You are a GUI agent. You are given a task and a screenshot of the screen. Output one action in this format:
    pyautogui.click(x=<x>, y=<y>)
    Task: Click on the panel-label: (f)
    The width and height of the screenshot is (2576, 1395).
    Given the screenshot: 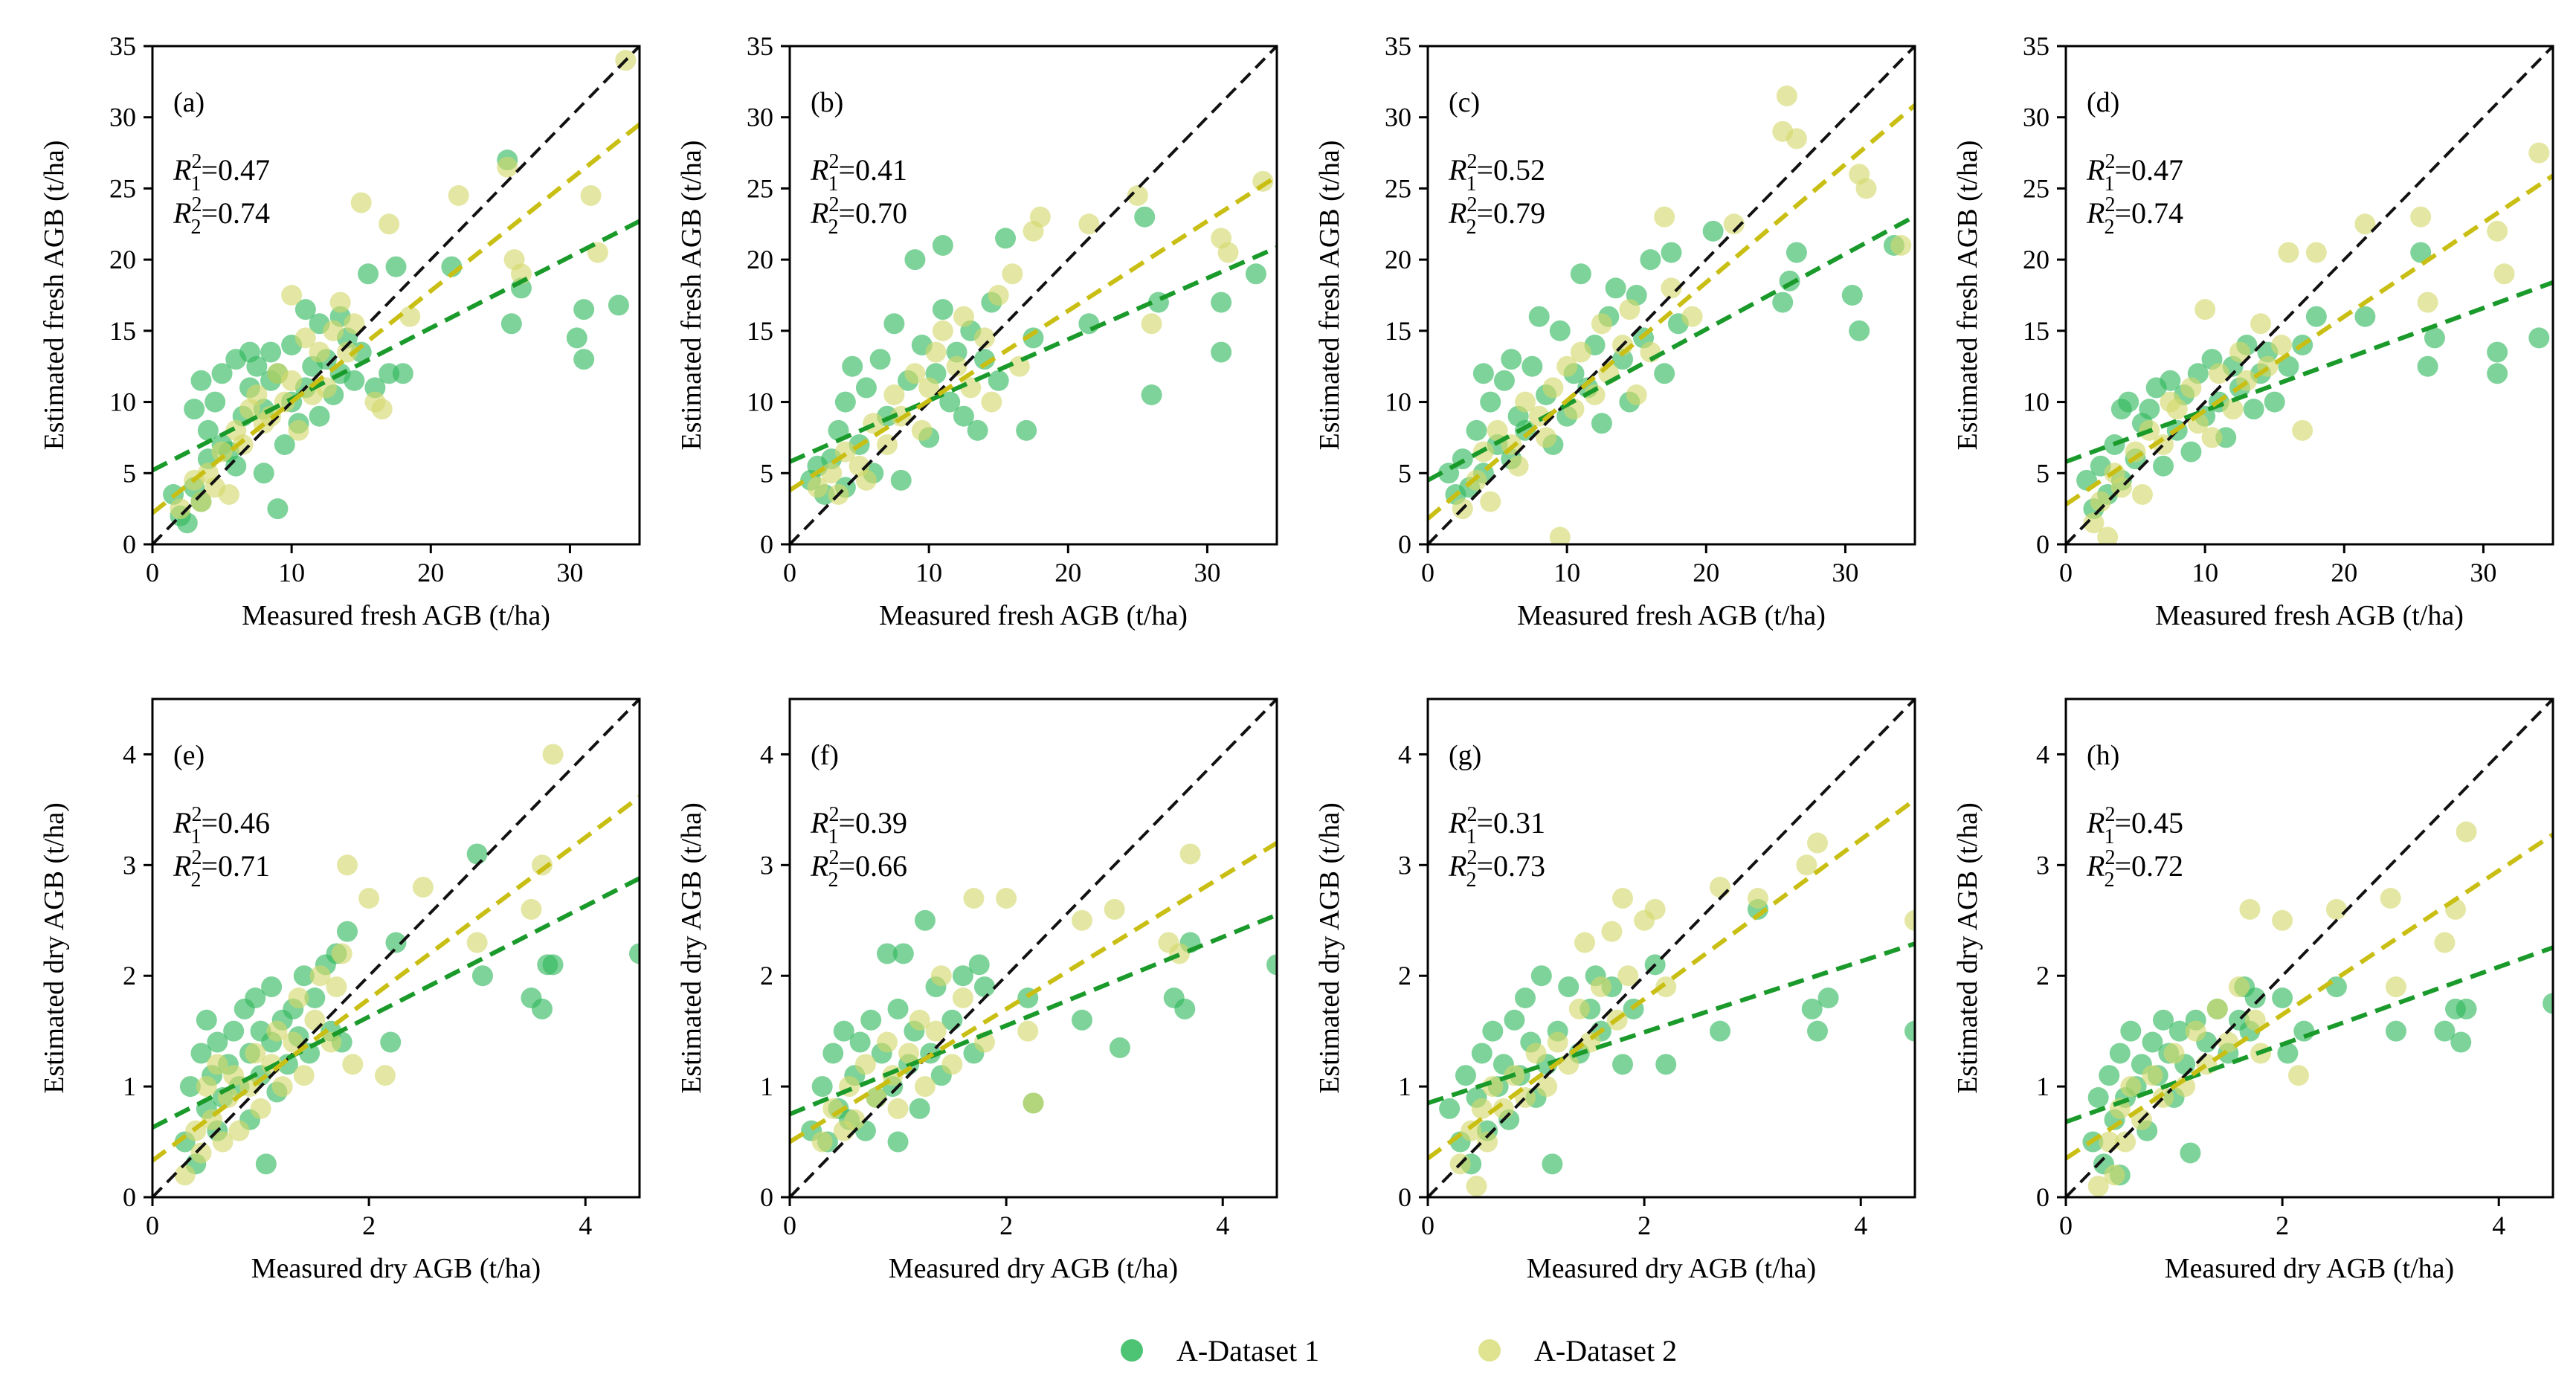 What is the action you would take?
    pyautogui.click(x=825, y=755)
    